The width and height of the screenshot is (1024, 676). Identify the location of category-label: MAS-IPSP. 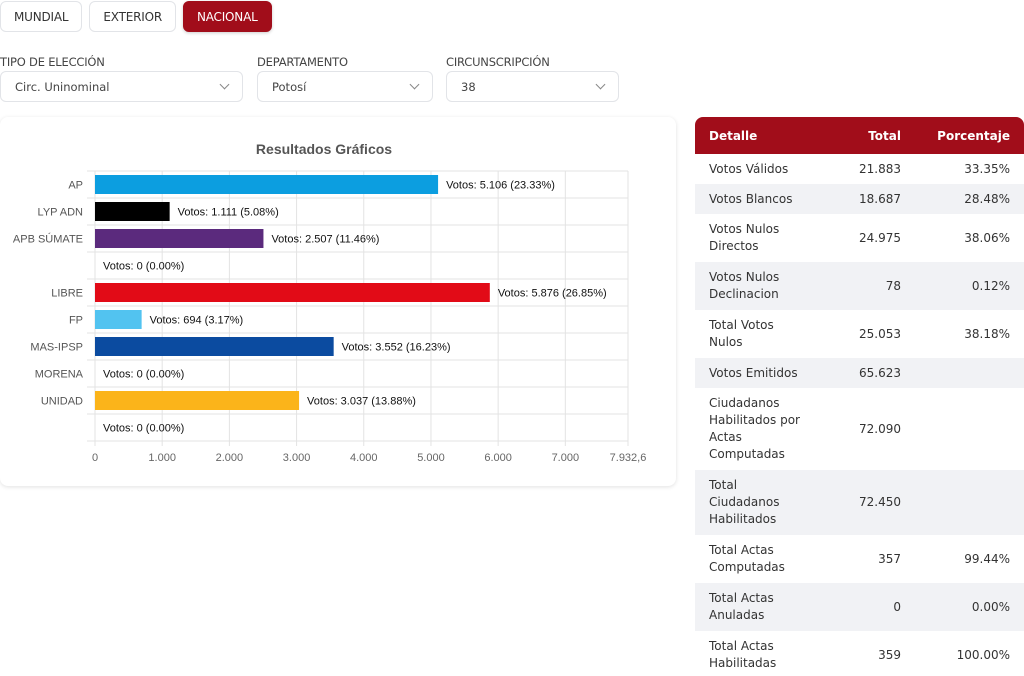
(56, 348).